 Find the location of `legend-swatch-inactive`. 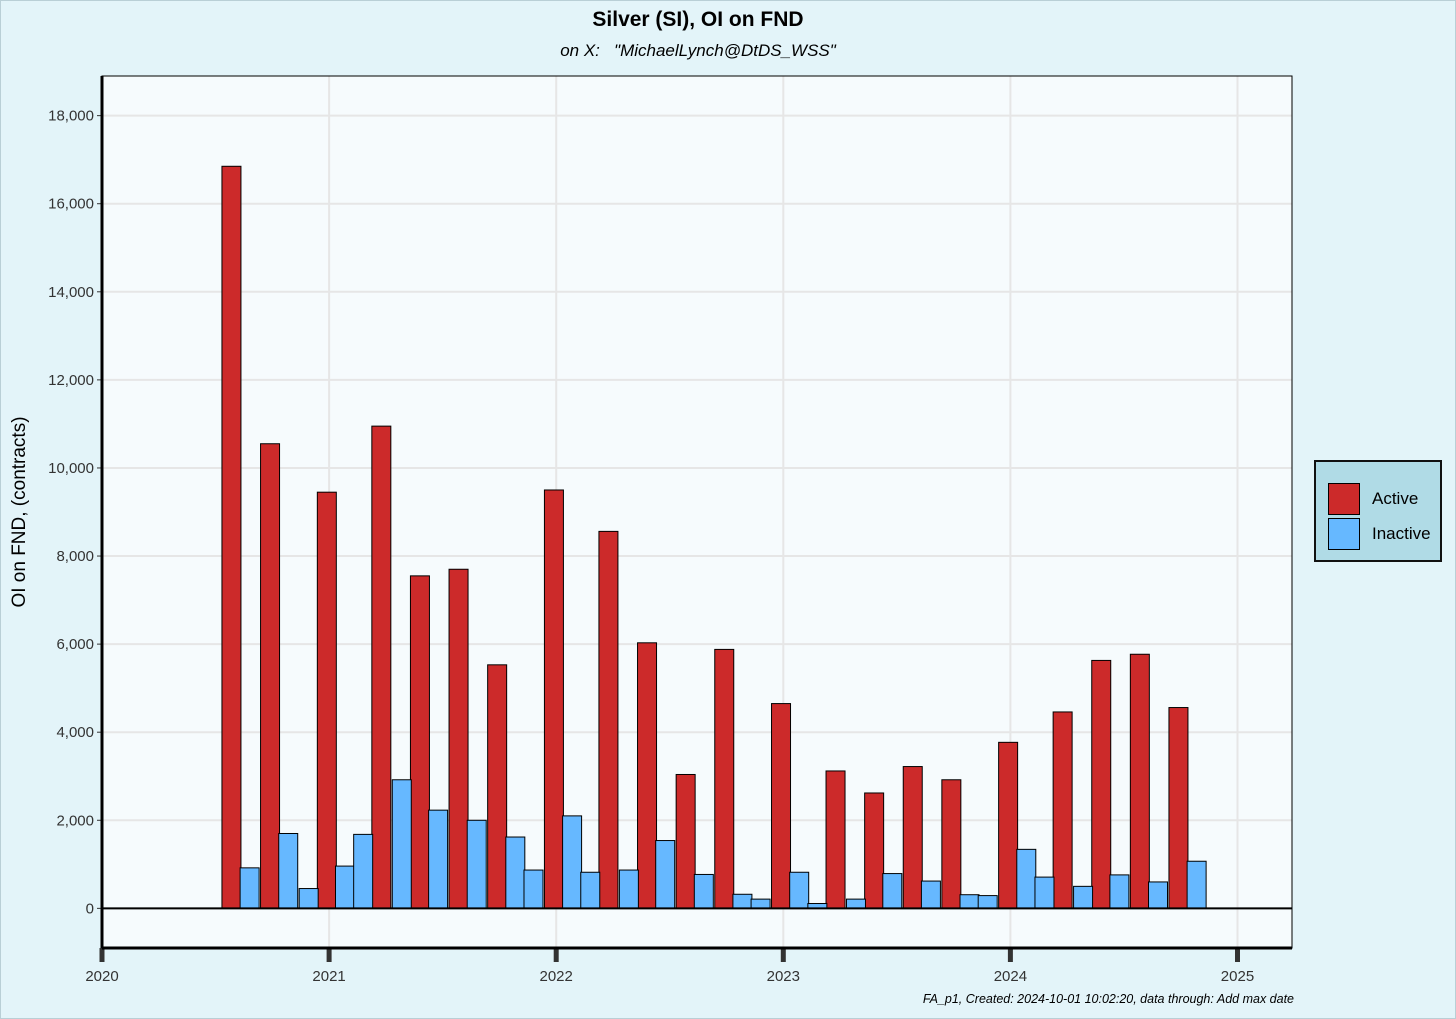

legend-swatch-inactive is located at coordinates (1344, 534).